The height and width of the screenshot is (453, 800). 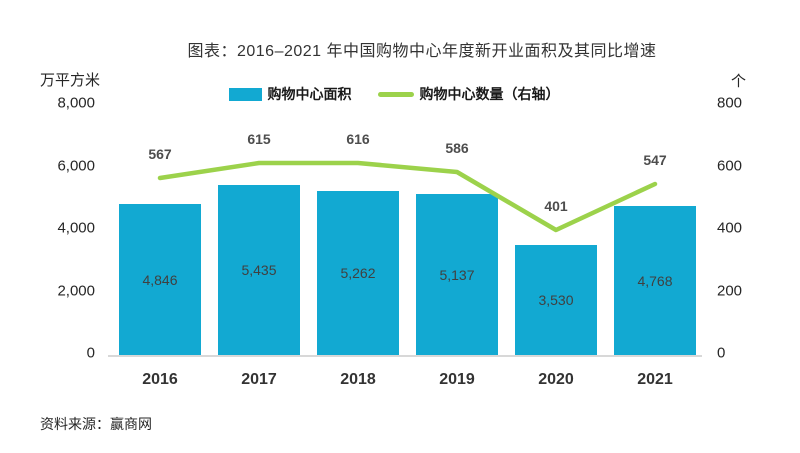 I want to click on line-value-label: 586, so click(x=457, y=148).